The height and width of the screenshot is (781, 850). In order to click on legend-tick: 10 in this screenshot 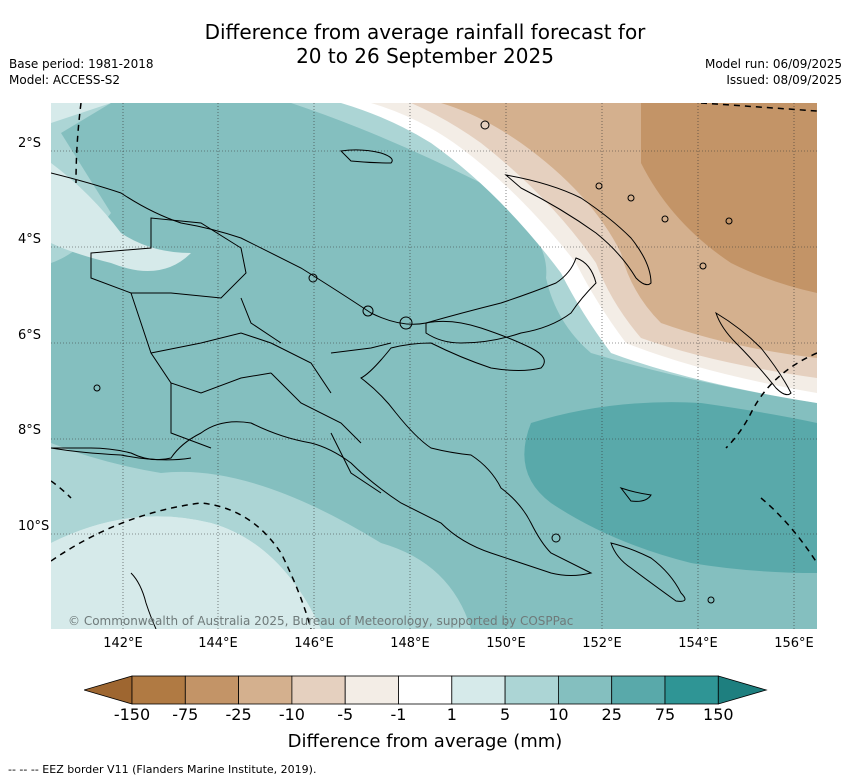, I will do `click(558, 714)`.